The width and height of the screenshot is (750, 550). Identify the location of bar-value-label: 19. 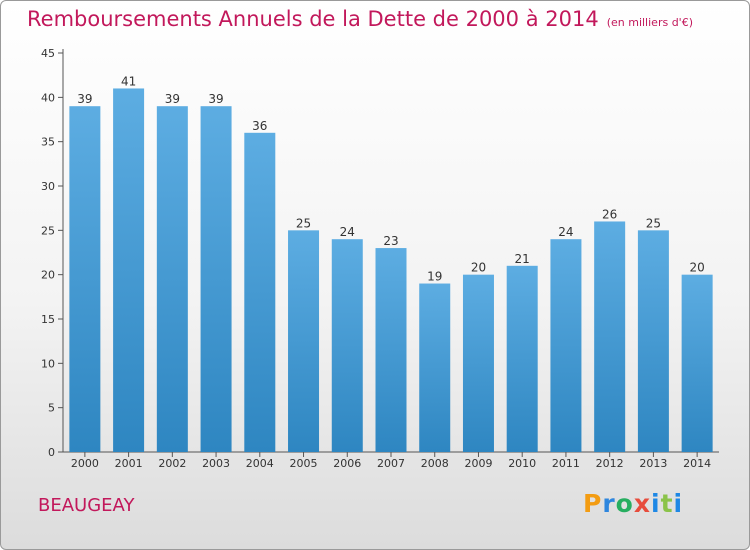
(434, 277).